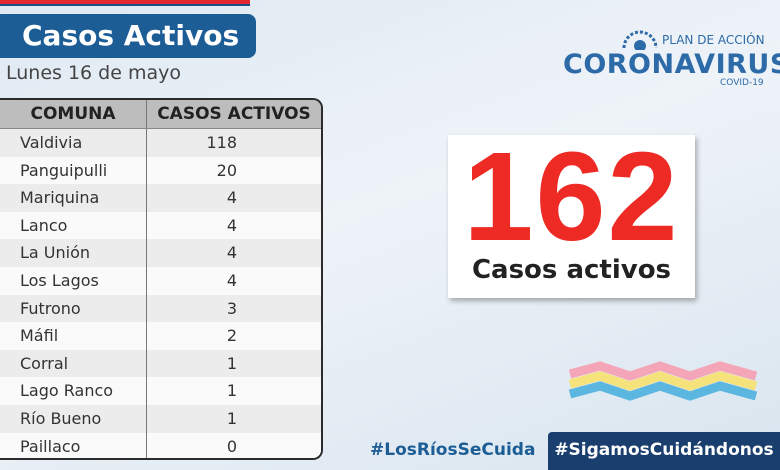 The width and height of the screenshot is (780, 470). I want to click on table-row: Panguipulli 20, so click(160, 170).